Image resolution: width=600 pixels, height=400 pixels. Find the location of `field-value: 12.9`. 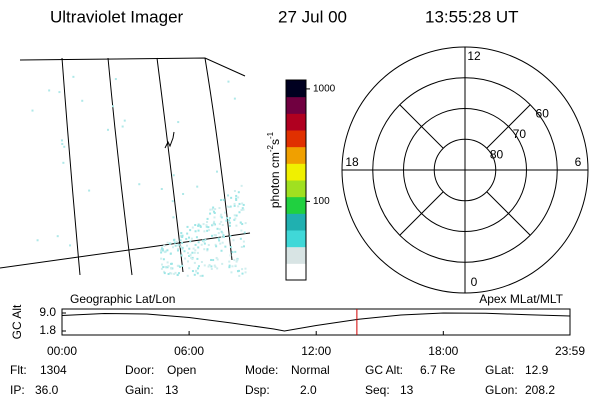

field-value: 12.9 is located at coordinates (537, 370).